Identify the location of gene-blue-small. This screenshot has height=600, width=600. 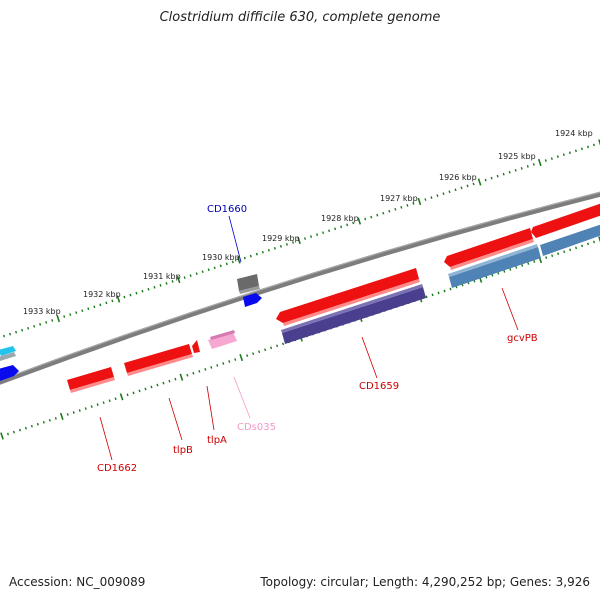
(252, 300).